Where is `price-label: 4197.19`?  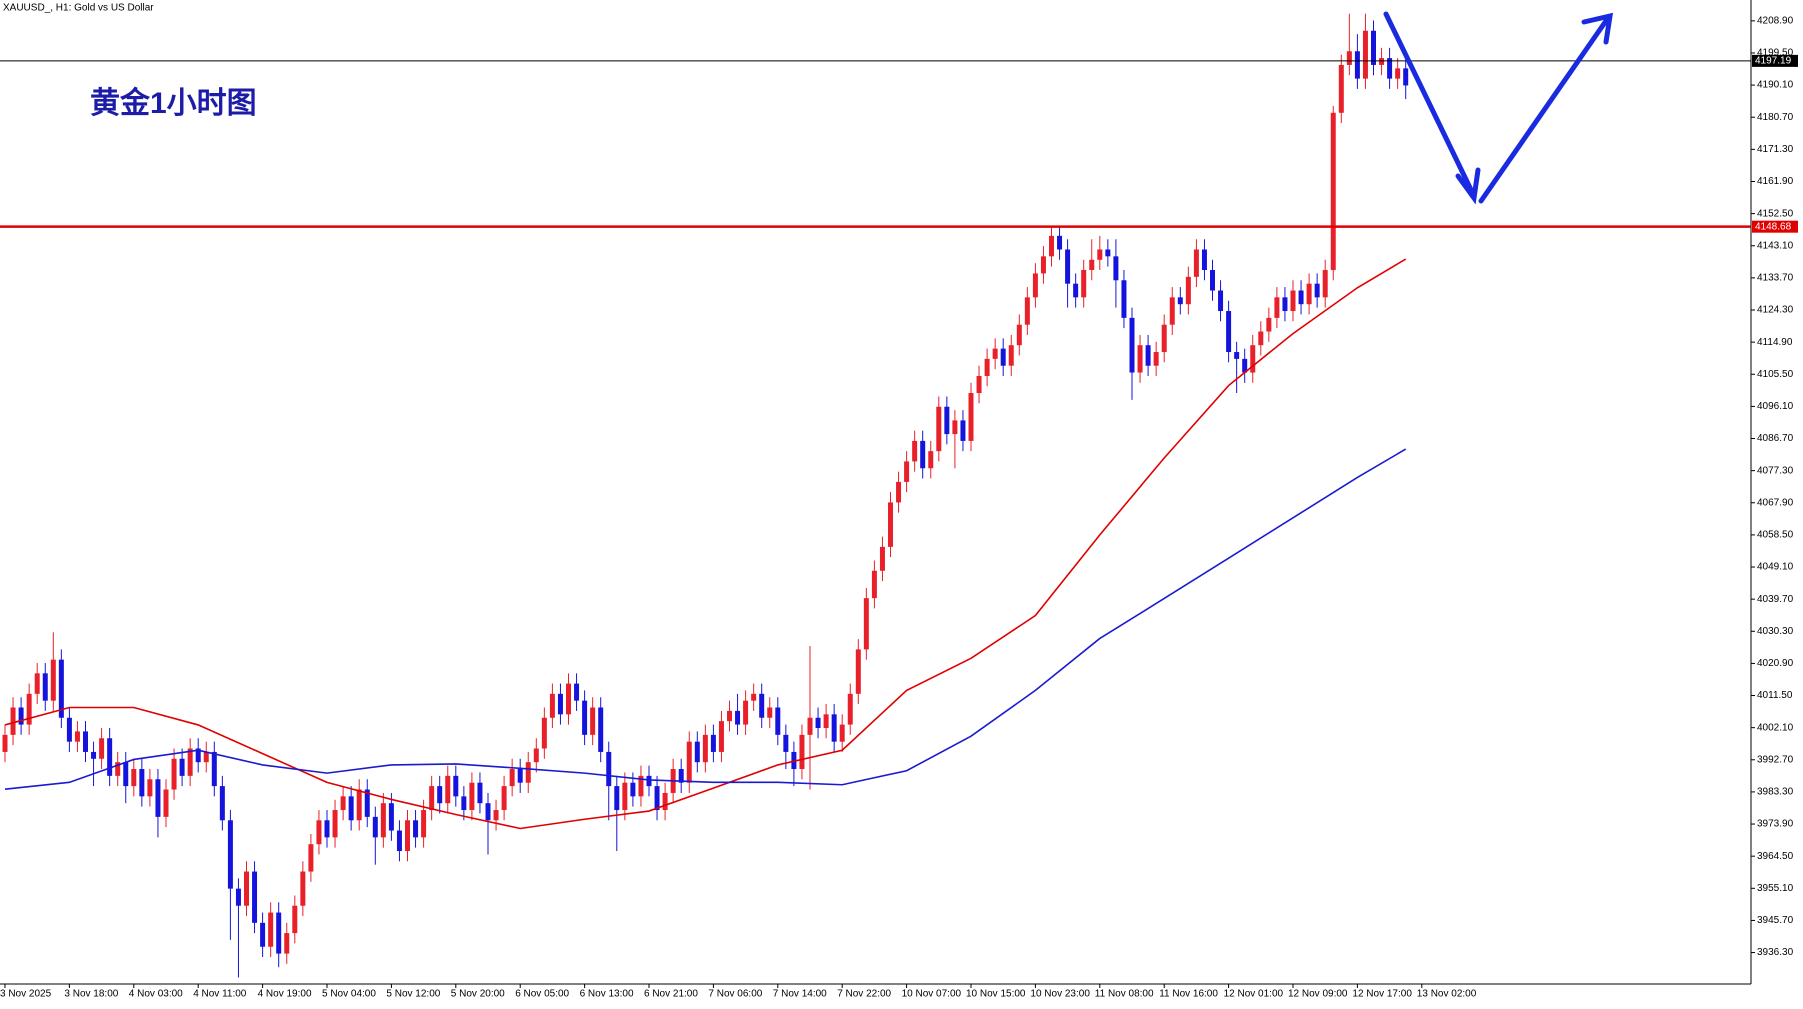 price-label: 4197.19 is located at coordinates (1773, 61).